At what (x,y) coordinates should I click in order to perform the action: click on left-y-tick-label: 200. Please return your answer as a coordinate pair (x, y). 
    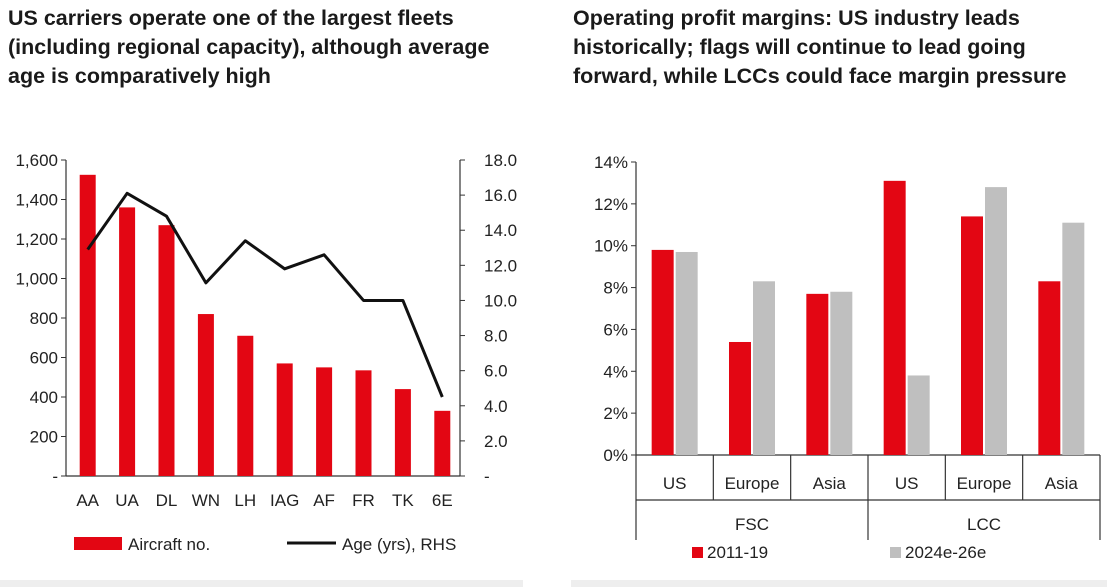
    Looking at the image, I should click on (44, 437).